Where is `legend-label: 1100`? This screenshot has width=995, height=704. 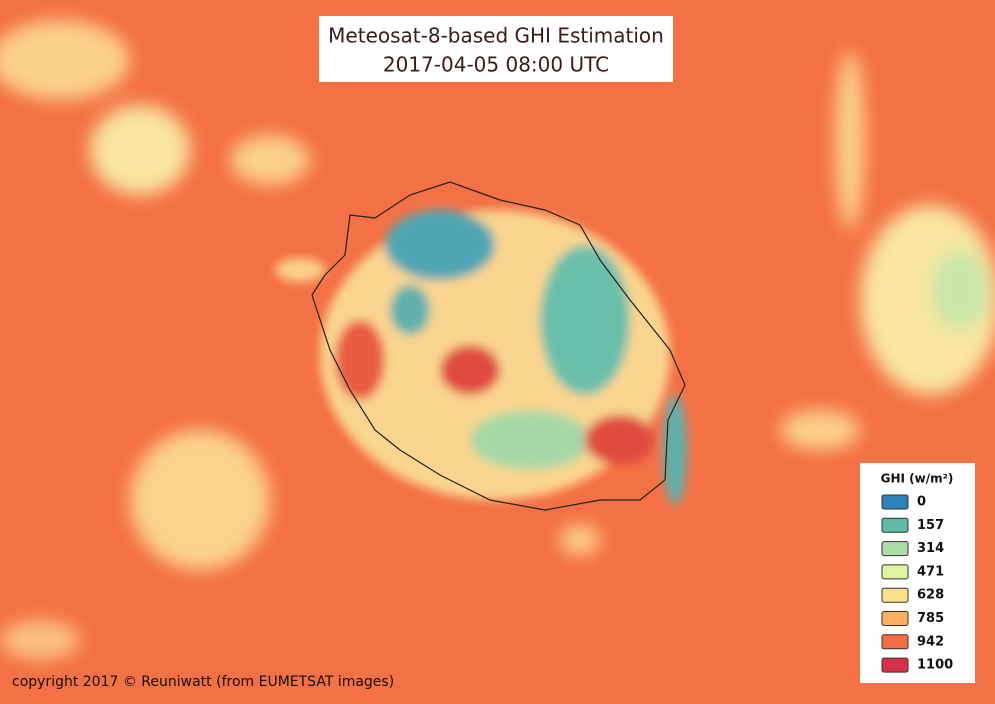 legend-label: 1100 is located at coordinates (935, 665).